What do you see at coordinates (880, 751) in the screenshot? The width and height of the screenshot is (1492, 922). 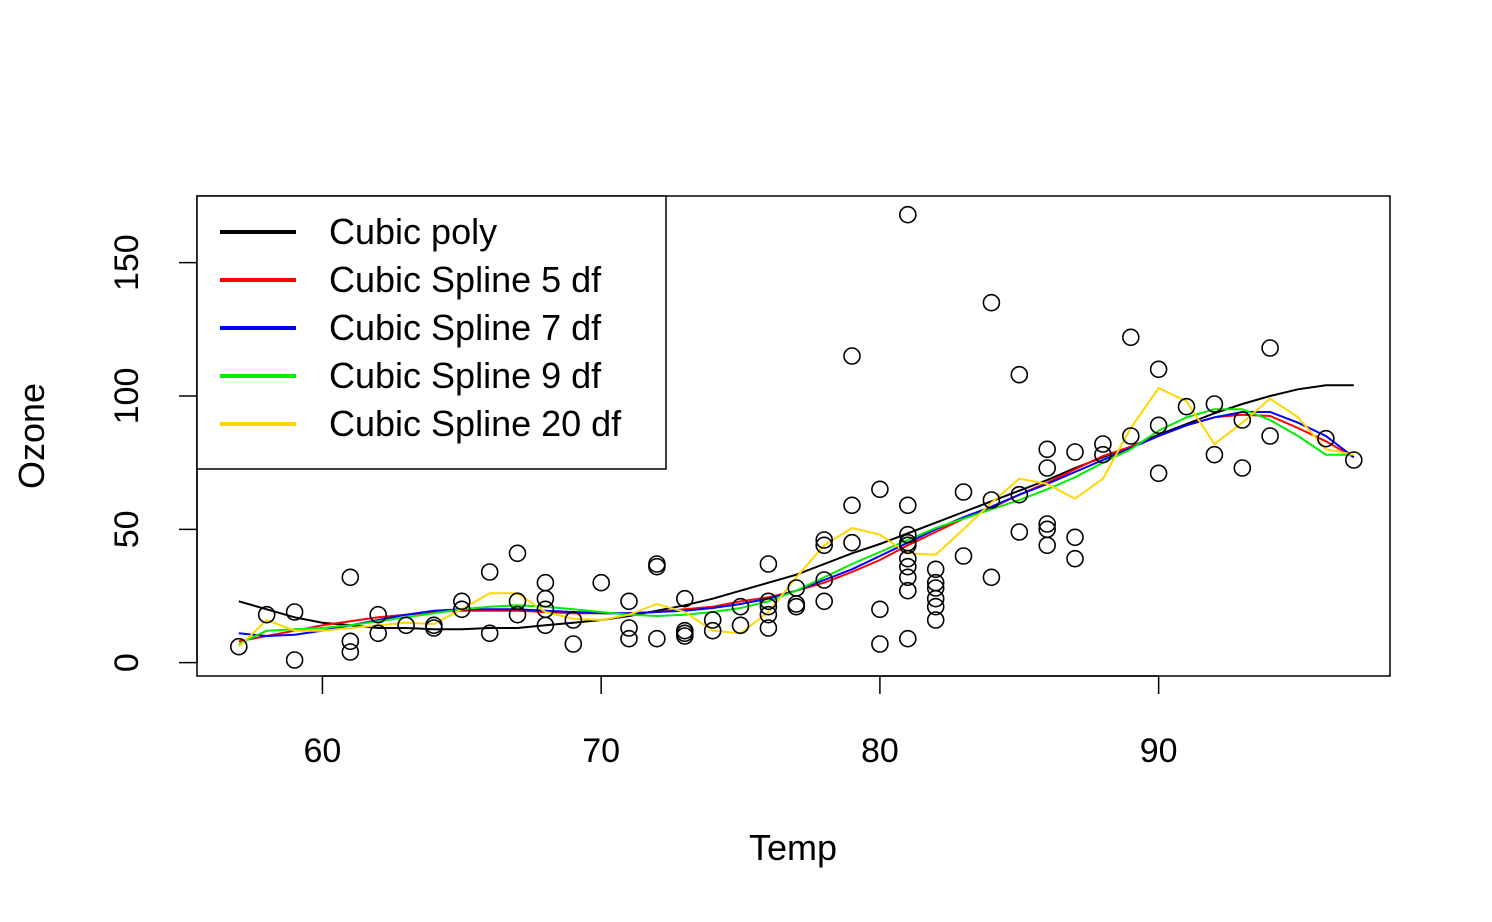 I see `x-tick-label: 80` at bounding box center [880, 751].